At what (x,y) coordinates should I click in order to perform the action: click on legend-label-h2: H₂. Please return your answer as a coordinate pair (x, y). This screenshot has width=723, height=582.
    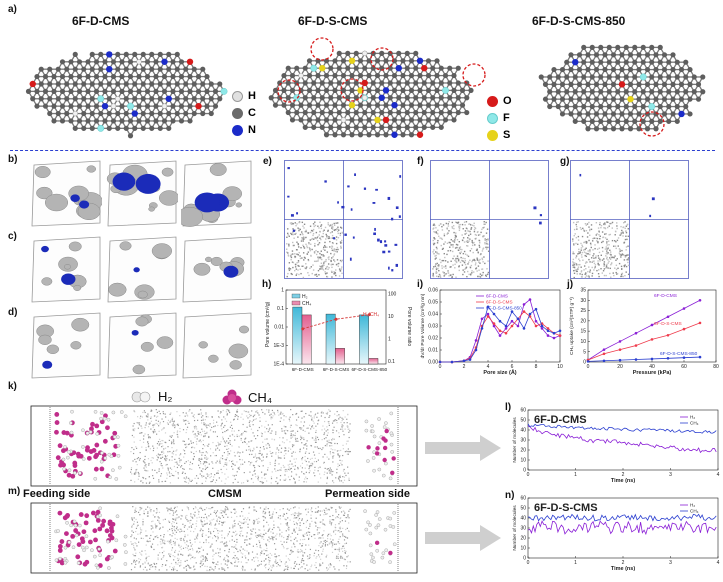
    Looking at the image, I should click on (305, 297).